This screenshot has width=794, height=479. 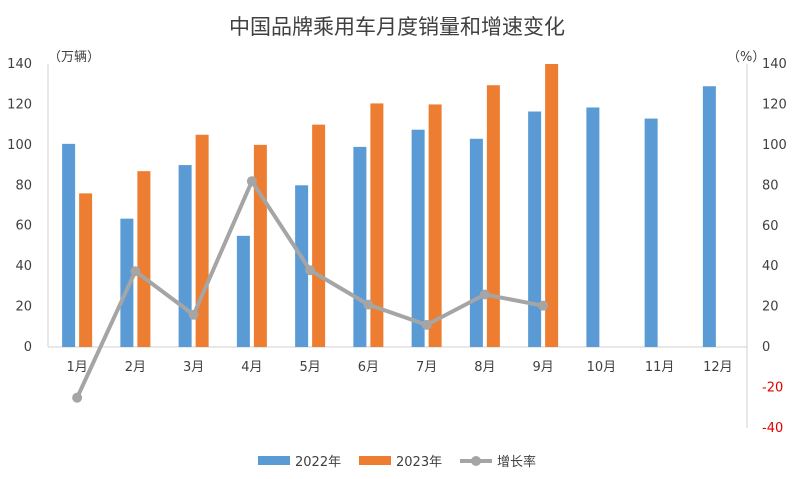 What do you see at coordinates (185, 256) in the screenshot?
I see `bar-2022年-3月` at bounding box center [185, 256].